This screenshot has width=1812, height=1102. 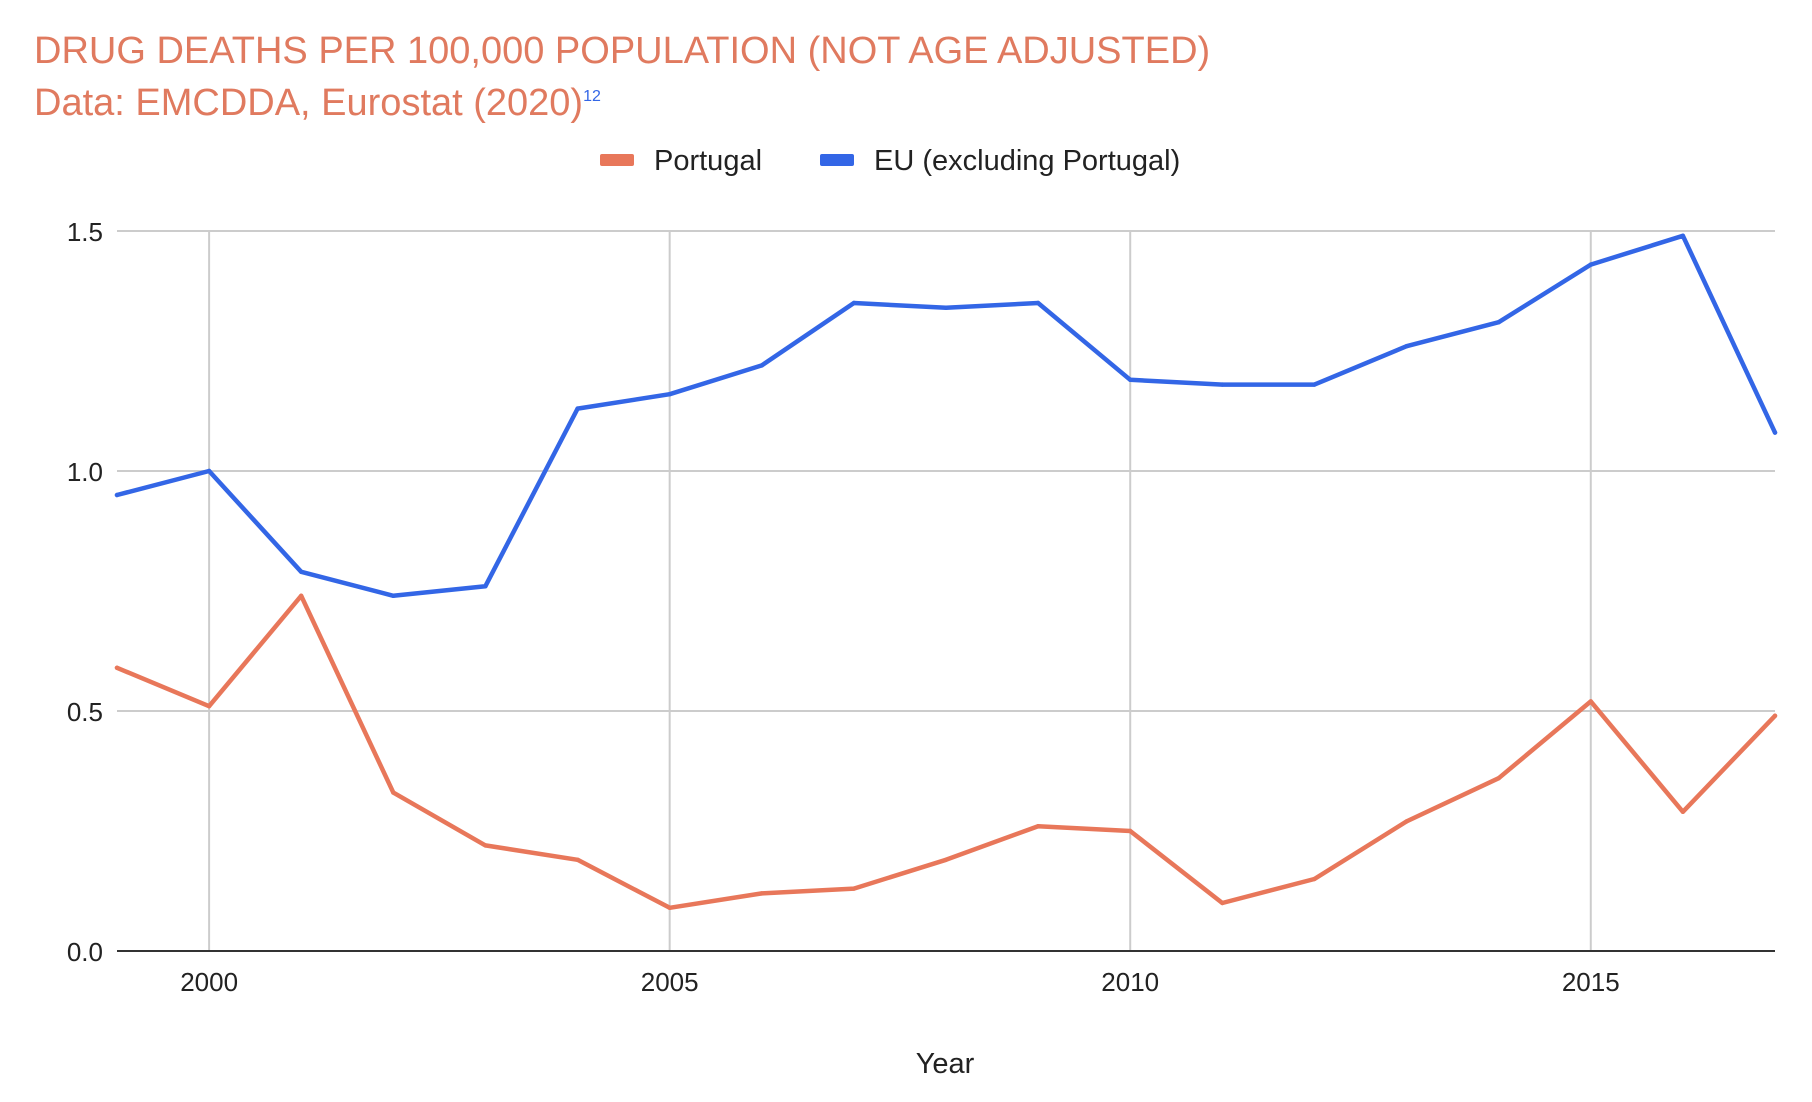 I want to click on legend: Portugal EU (excluding Portugal), so click(x=890, y=161).